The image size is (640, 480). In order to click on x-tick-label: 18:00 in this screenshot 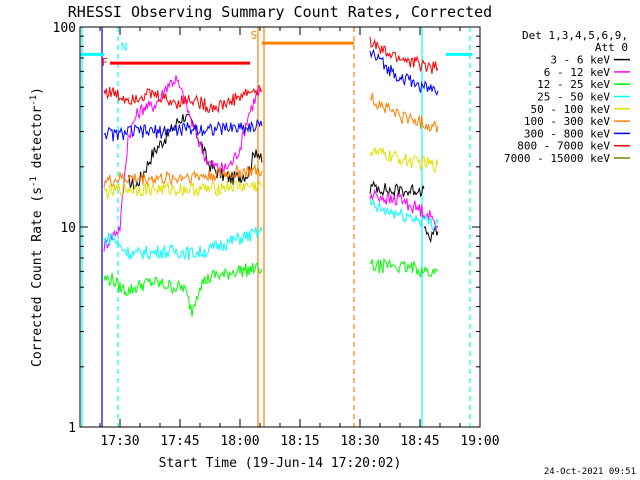, I will do `click(239, 441)`.